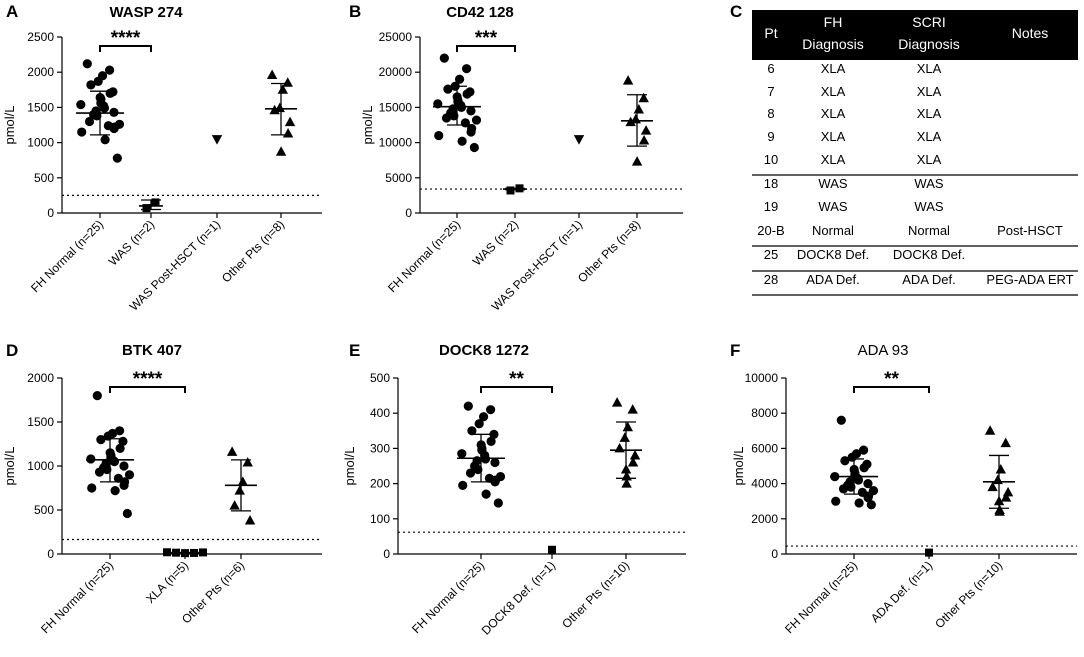 The height and width of the screenshot is (657, 1084). I want to click on table-cell: 18, so click(771, 183).